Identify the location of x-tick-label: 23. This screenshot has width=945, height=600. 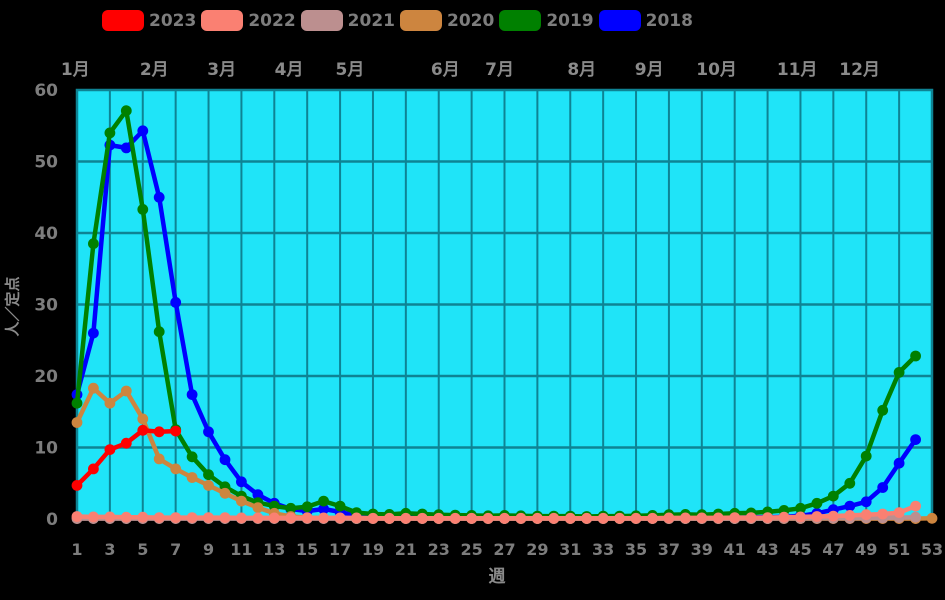
(439, 549).